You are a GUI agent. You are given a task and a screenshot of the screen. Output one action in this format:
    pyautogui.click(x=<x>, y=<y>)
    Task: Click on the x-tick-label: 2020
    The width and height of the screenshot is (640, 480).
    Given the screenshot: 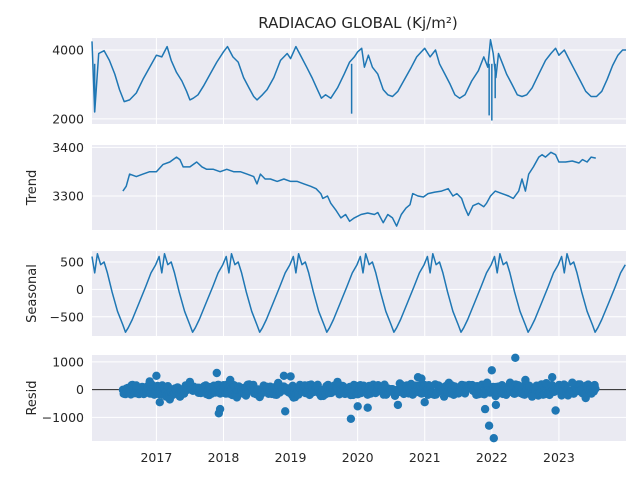 What is the action you would take?
    pyautogui.click(x=358, y=457)
    